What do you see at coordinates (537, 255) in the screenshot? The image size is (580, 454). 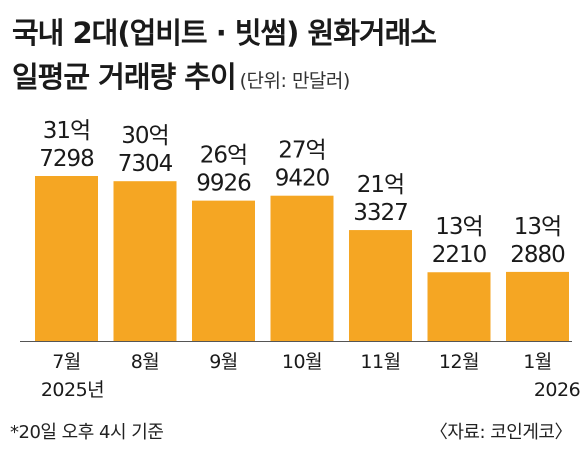 I see `value-label-bottom-7: 2880` at bounding box center [537, 255].